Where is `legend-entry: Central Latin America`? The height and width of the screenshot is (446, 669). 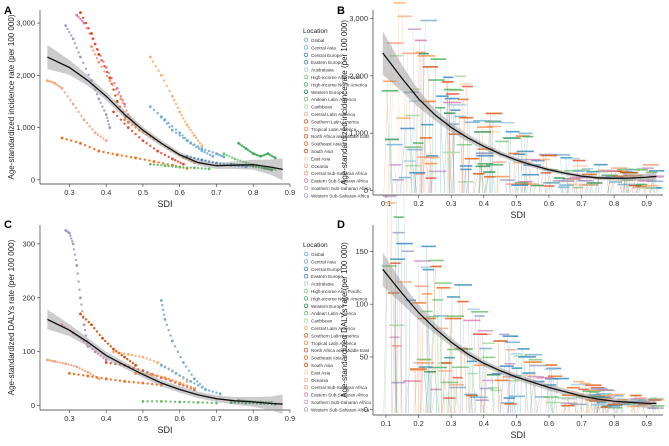 legend-entry: Central Latin America is located at coordinates (333, 328).